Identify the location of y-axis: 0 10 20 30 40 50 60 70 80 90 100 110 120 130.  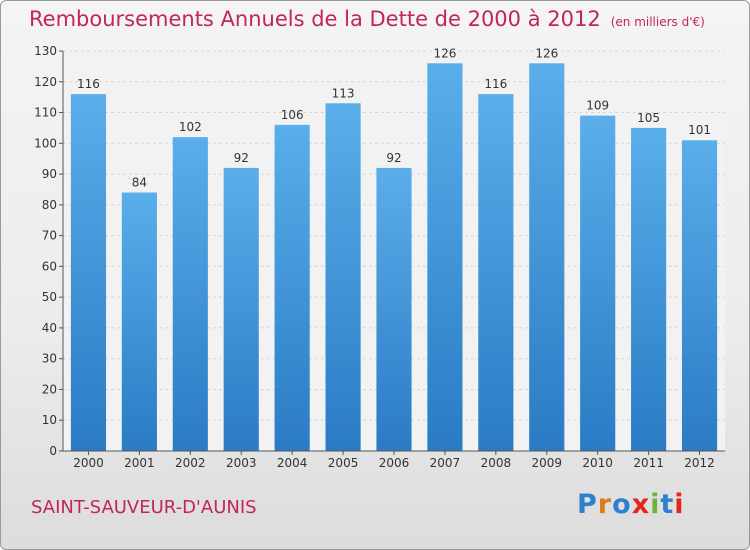
(49, 251).